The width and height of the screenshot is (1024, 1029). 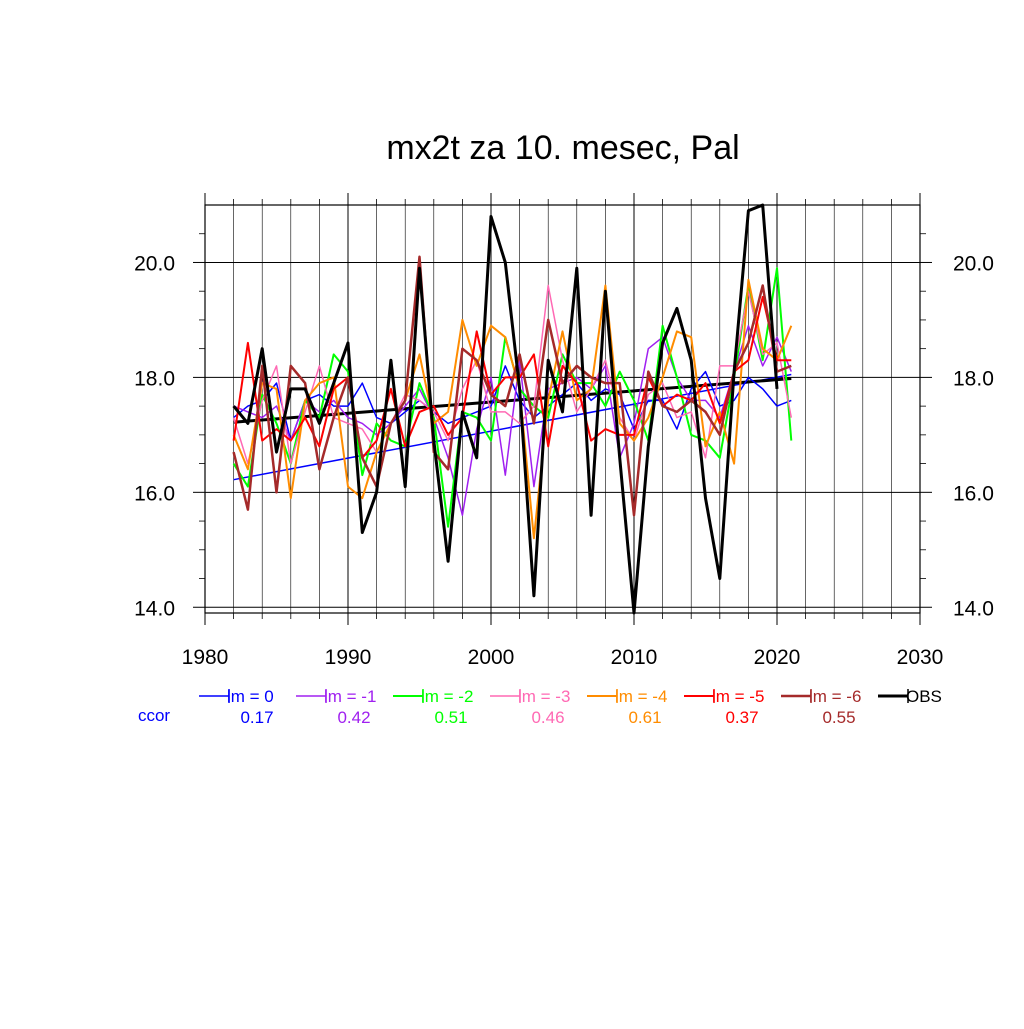 I want to click on legend-label: lm = -5, so click(x=738, y=696).